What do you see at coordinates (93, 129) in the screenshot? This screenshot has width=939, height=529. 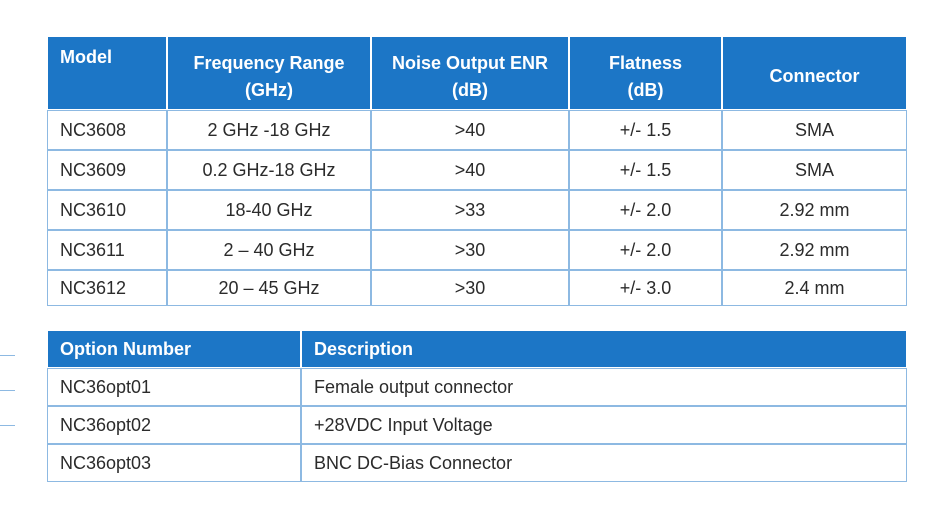 I see `cell-text: NC3608` at bounding box center [93, 129].